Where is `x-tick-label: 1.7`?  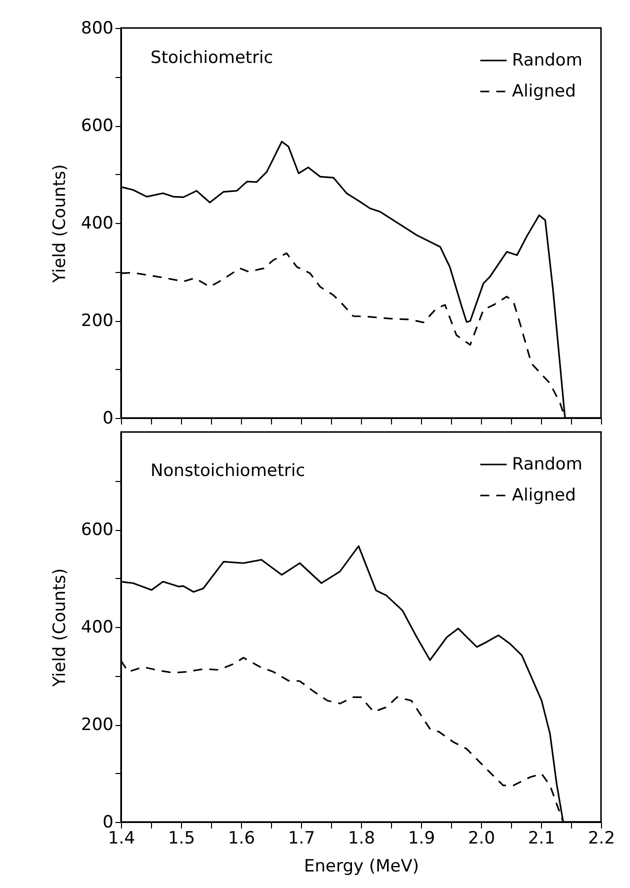 x-tick-label: 1.7 is located at coordinates (302, 838).